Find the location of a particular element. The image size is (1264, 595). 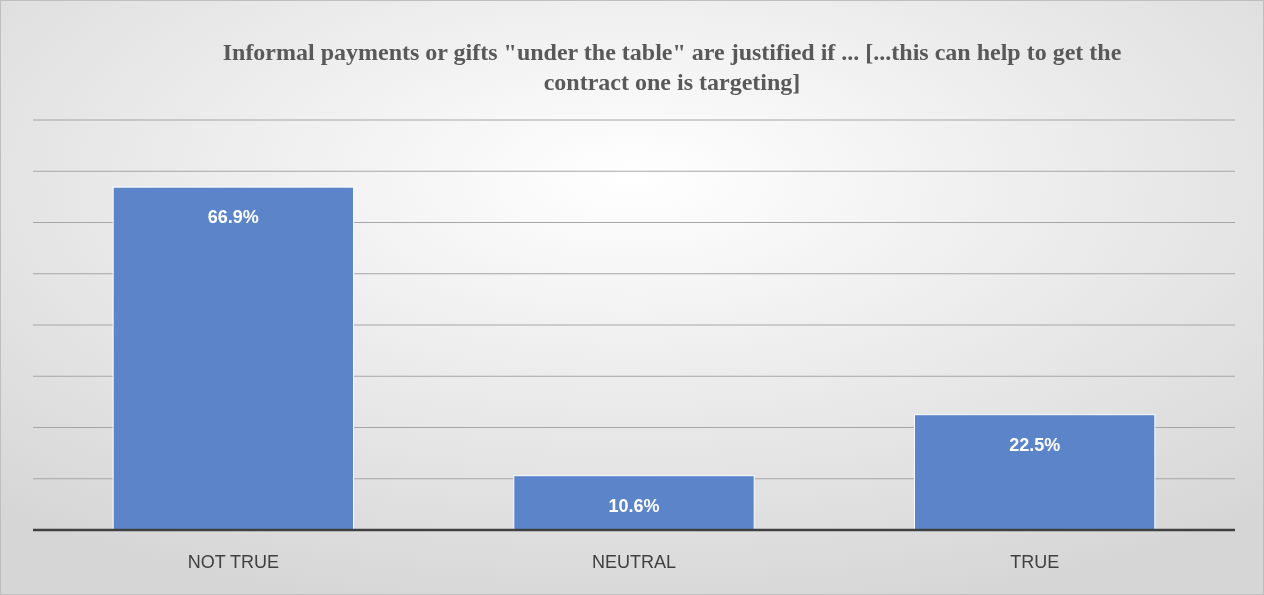

chart-title: Informal payments or gifts "under the table" are justified if ... [...this can help to get the contract one is targeting] is located at coordinates (672, 67).